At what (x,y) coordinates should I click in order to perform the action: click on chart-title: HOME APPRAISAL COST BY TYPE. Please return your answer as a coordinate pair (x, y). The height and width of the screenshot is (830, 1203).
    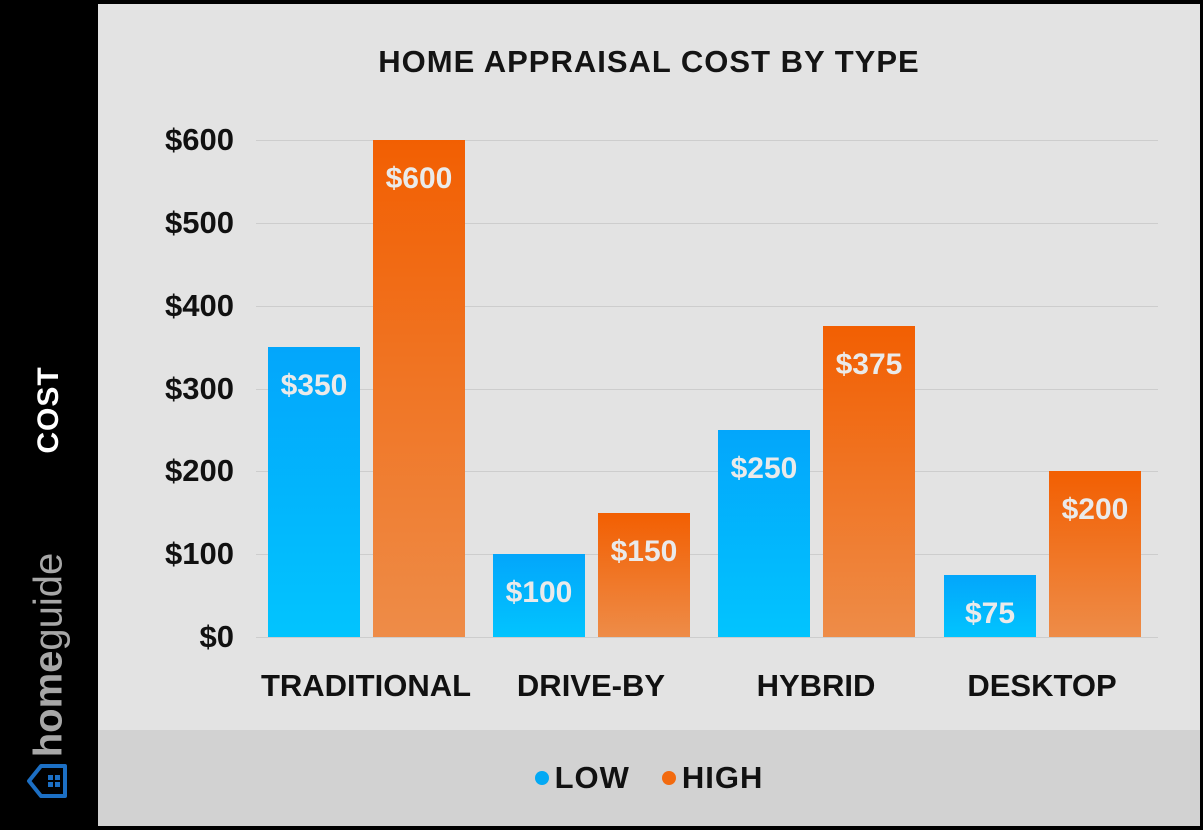
    Looking at the image, I should click on (649, 61).